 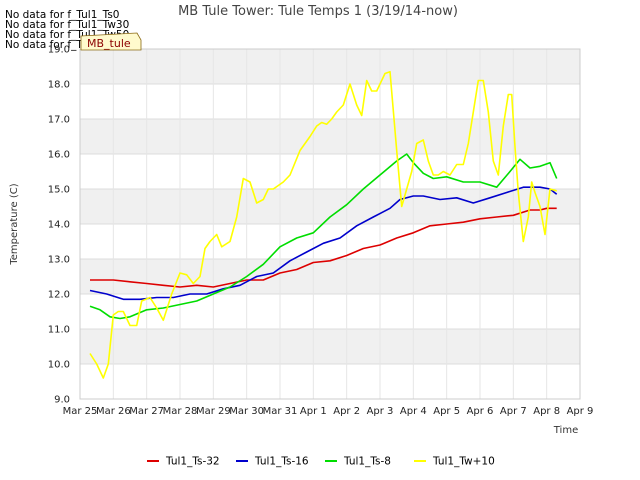 I want to click on y-tick-label: 9.0, so click(x=62, y=400).